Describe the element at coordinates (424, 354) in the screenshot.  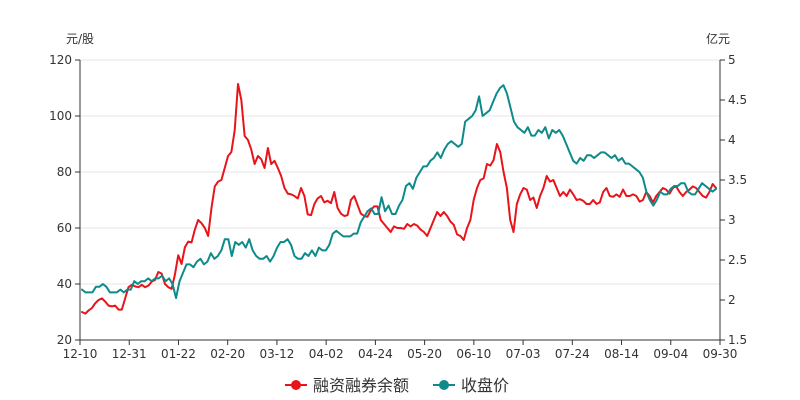
I see `x-tick-label: 05-20` at that location.